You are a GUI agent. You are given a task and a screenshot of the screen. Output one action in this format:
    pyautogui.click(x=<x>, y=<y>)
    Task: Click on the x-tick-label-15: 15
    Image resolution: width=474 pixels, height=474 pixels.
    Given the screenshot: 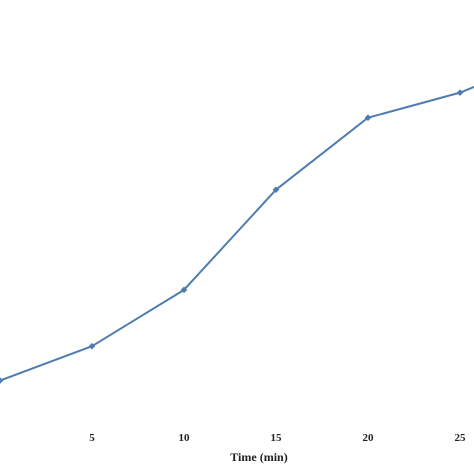 What is the action you would take?
    pyautogui.click(x=277, y=438)
    